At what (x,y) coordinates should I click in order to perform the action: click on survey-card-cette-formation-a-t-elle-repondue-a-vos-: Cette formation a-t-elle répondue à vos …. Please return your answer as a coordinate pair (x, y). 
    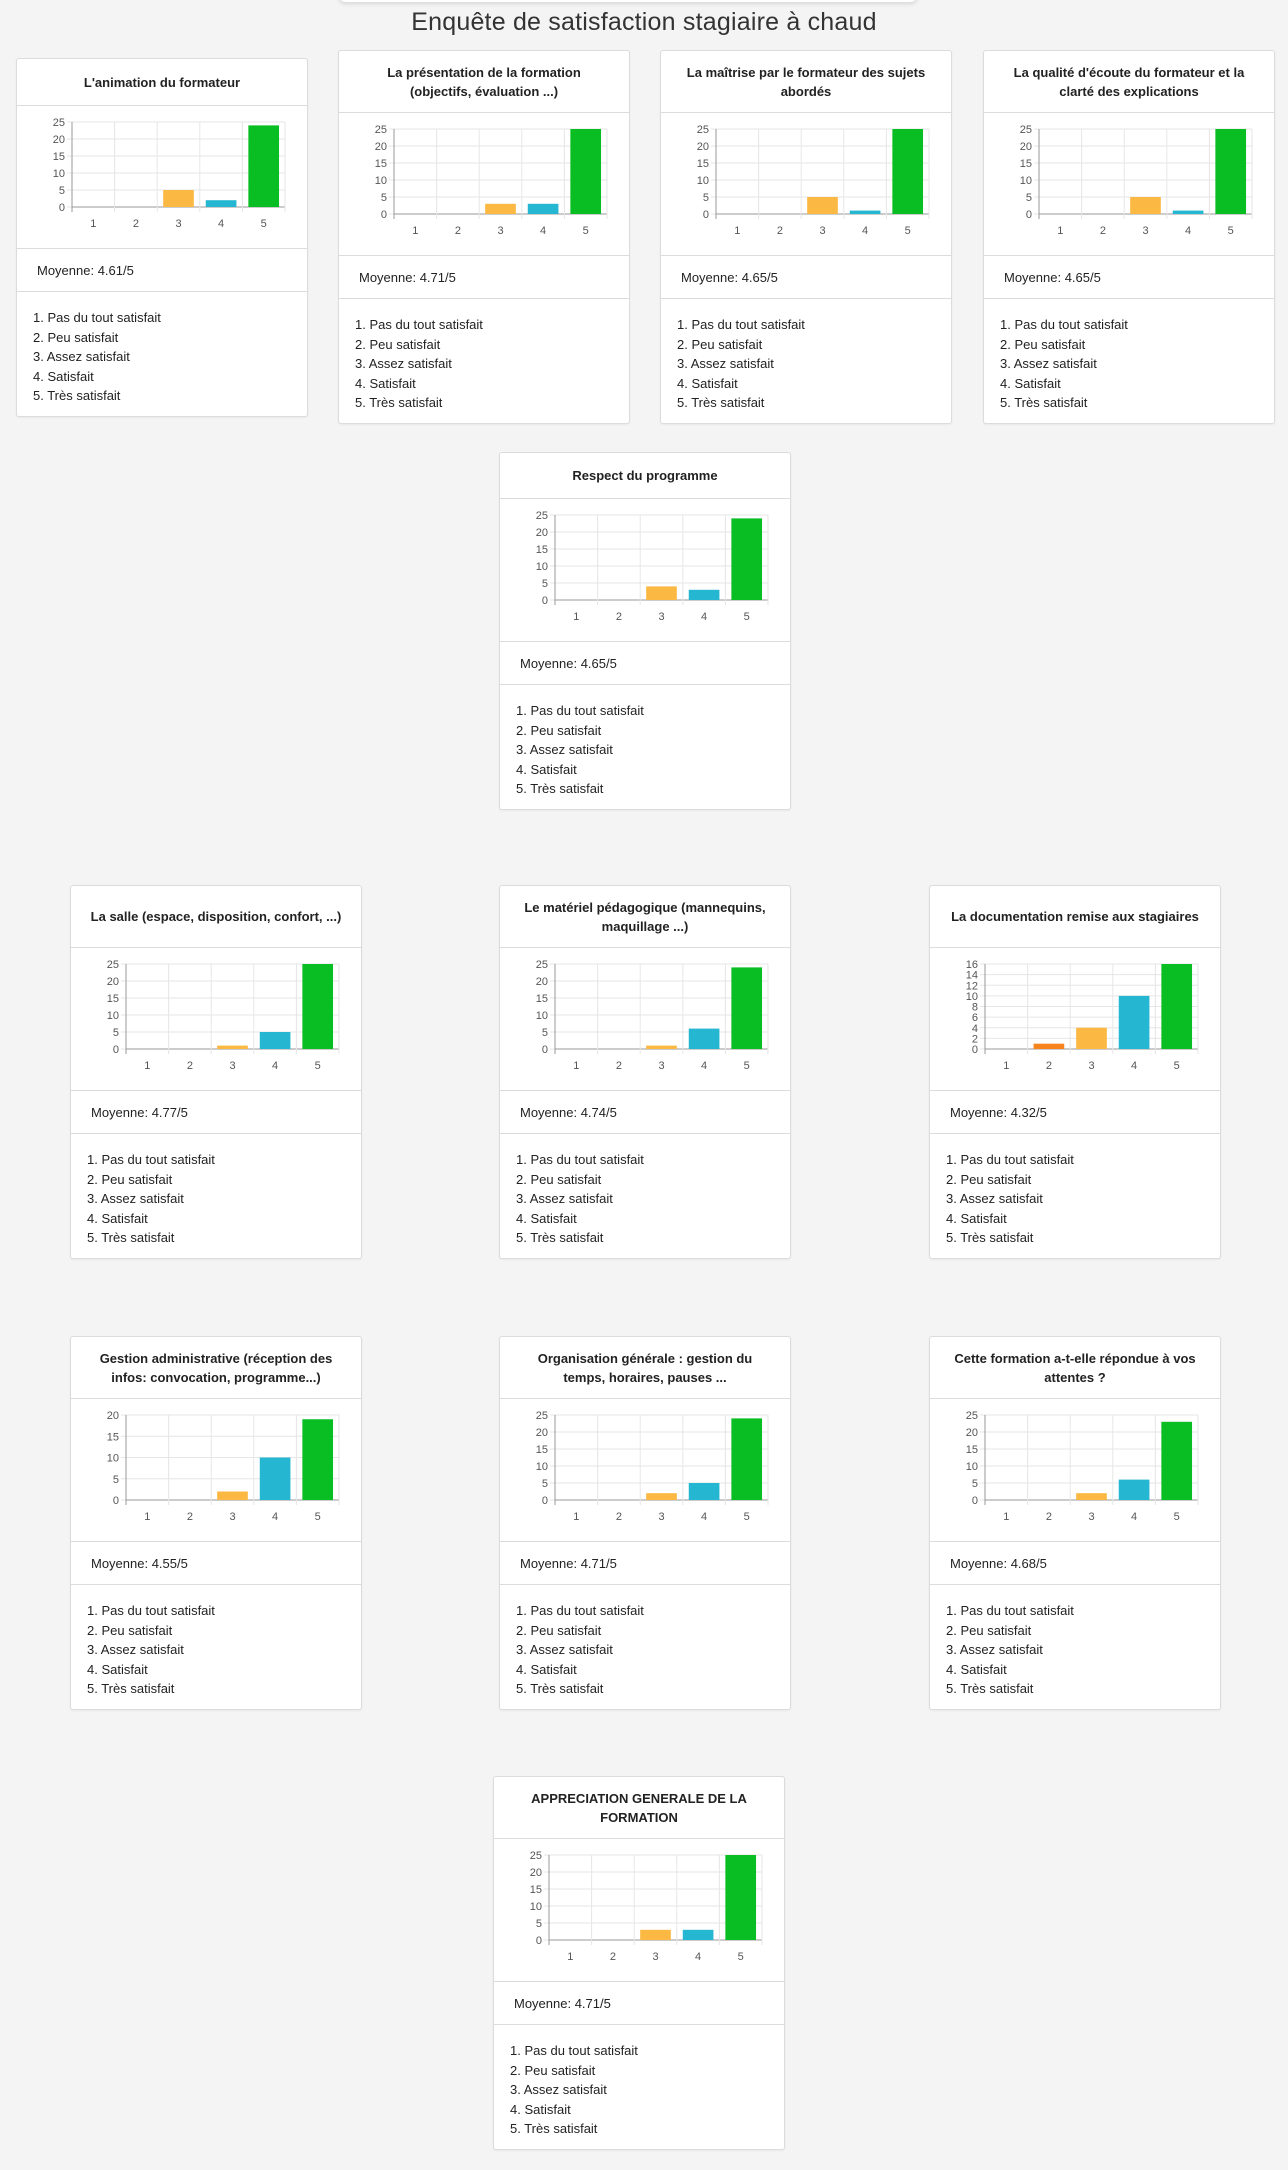
    Looking at the image, I should click on (1075, 1523).